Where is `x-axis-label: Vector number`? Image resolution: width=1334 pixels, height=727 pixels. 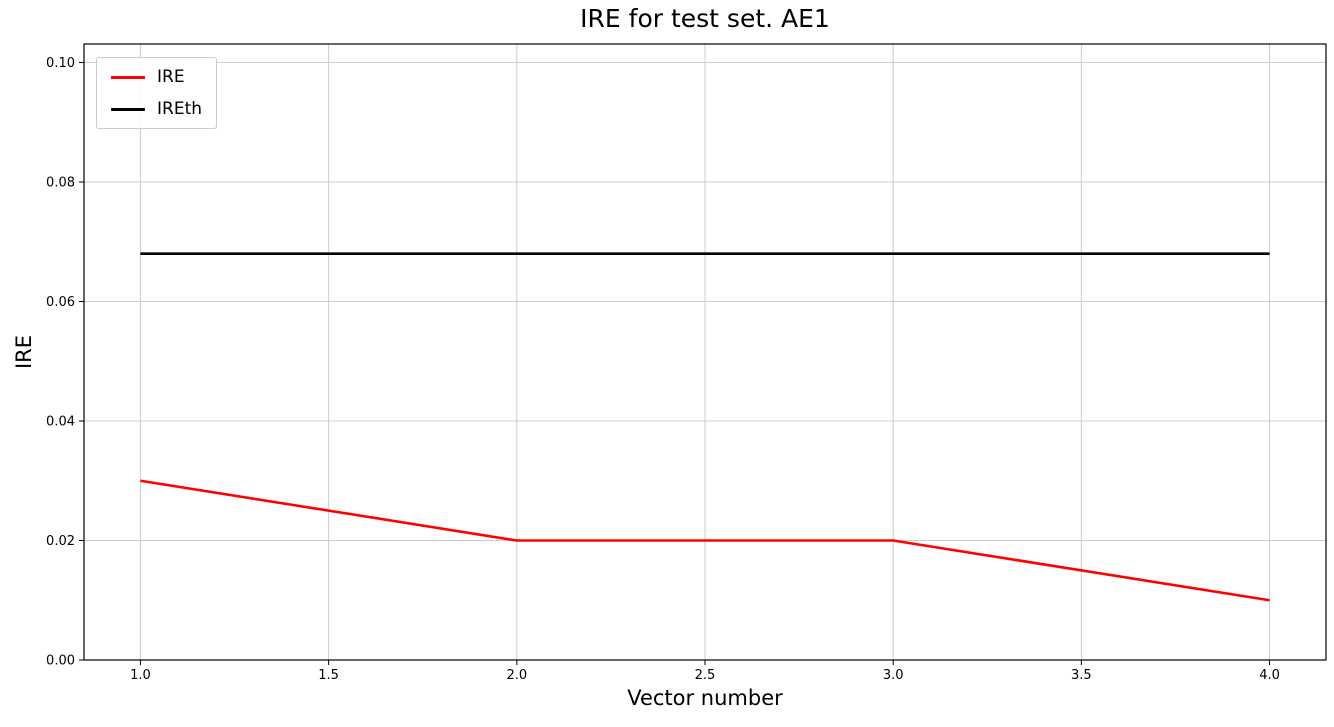
x-axis-label: Vector number is located at coordinates (705, 698).